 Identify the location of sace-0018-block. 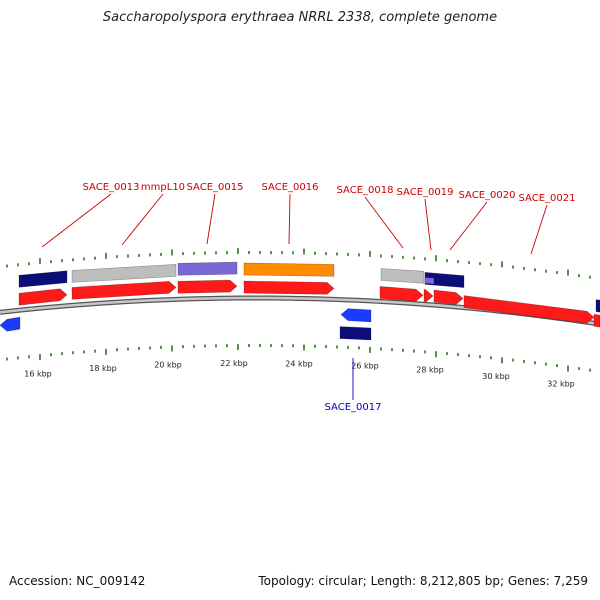
(402, 276).